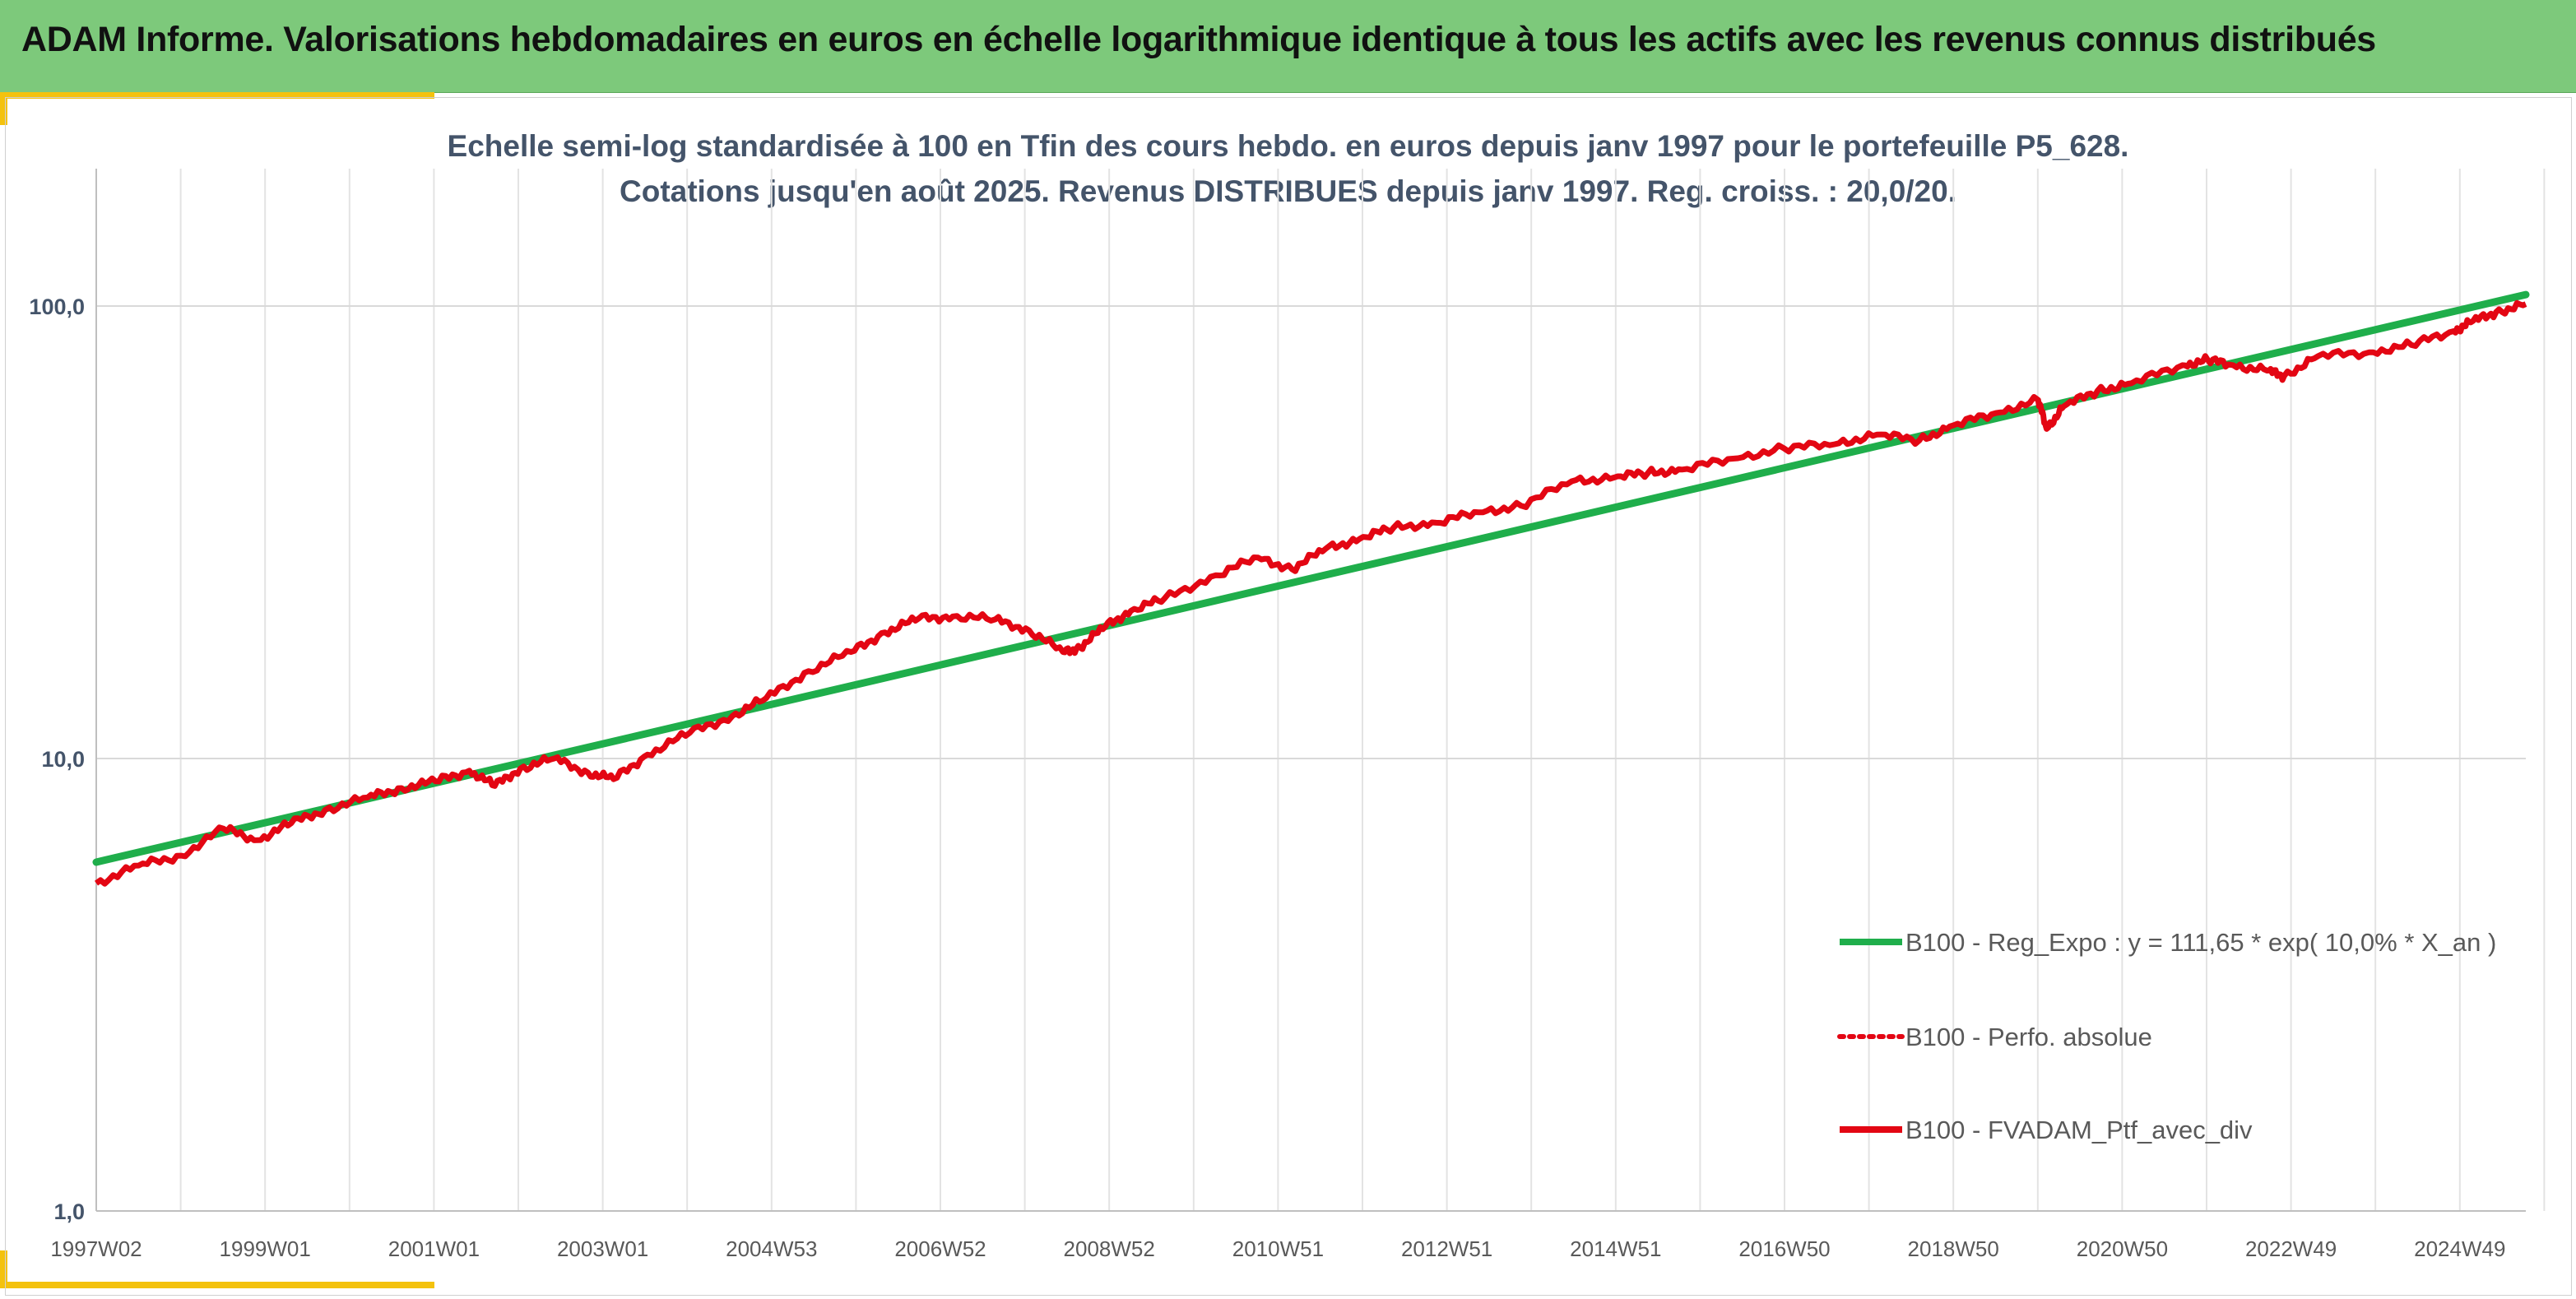 The width and height of the screenshot is (2576, 1299). What do you see at coordinates (217, 1285) in the screenshot?
I see `accent-corner-bottom` at bounding box center [217, 1285].